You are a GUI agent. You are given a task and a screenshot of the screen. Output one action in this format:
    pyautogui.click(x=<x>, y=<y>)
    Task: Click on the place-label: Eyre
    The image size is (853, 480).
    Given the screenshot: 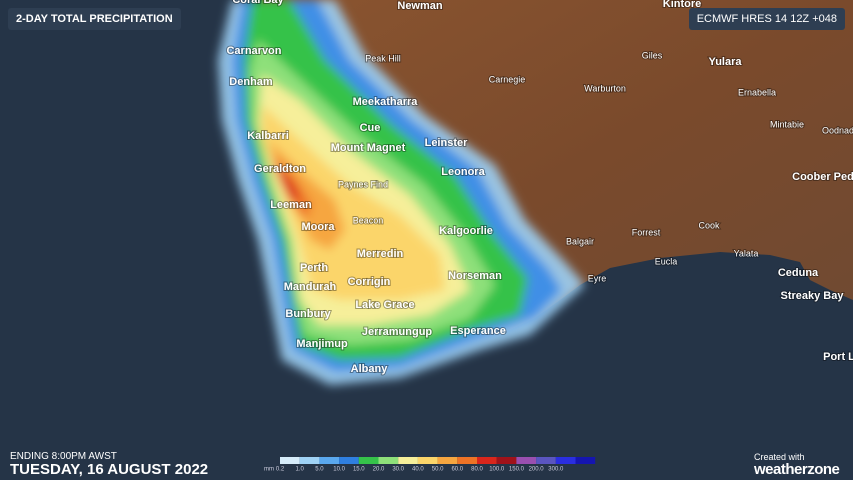 What is the action you would take?
    pyautogui.click(x=597, y=278)
    